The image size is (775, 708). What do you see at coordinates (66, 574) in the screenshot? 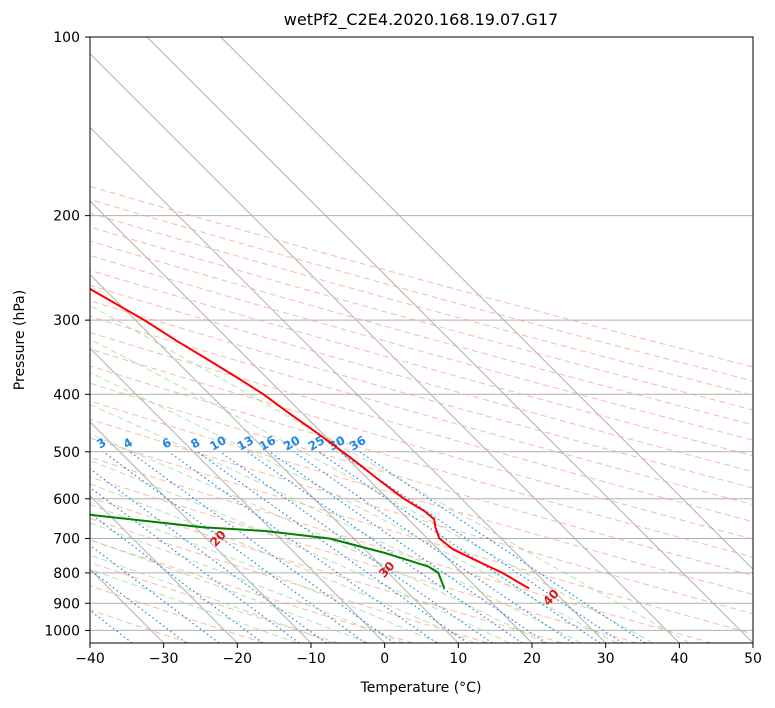
I see `y-tick-label: 800` at bounding box center [66, 574].